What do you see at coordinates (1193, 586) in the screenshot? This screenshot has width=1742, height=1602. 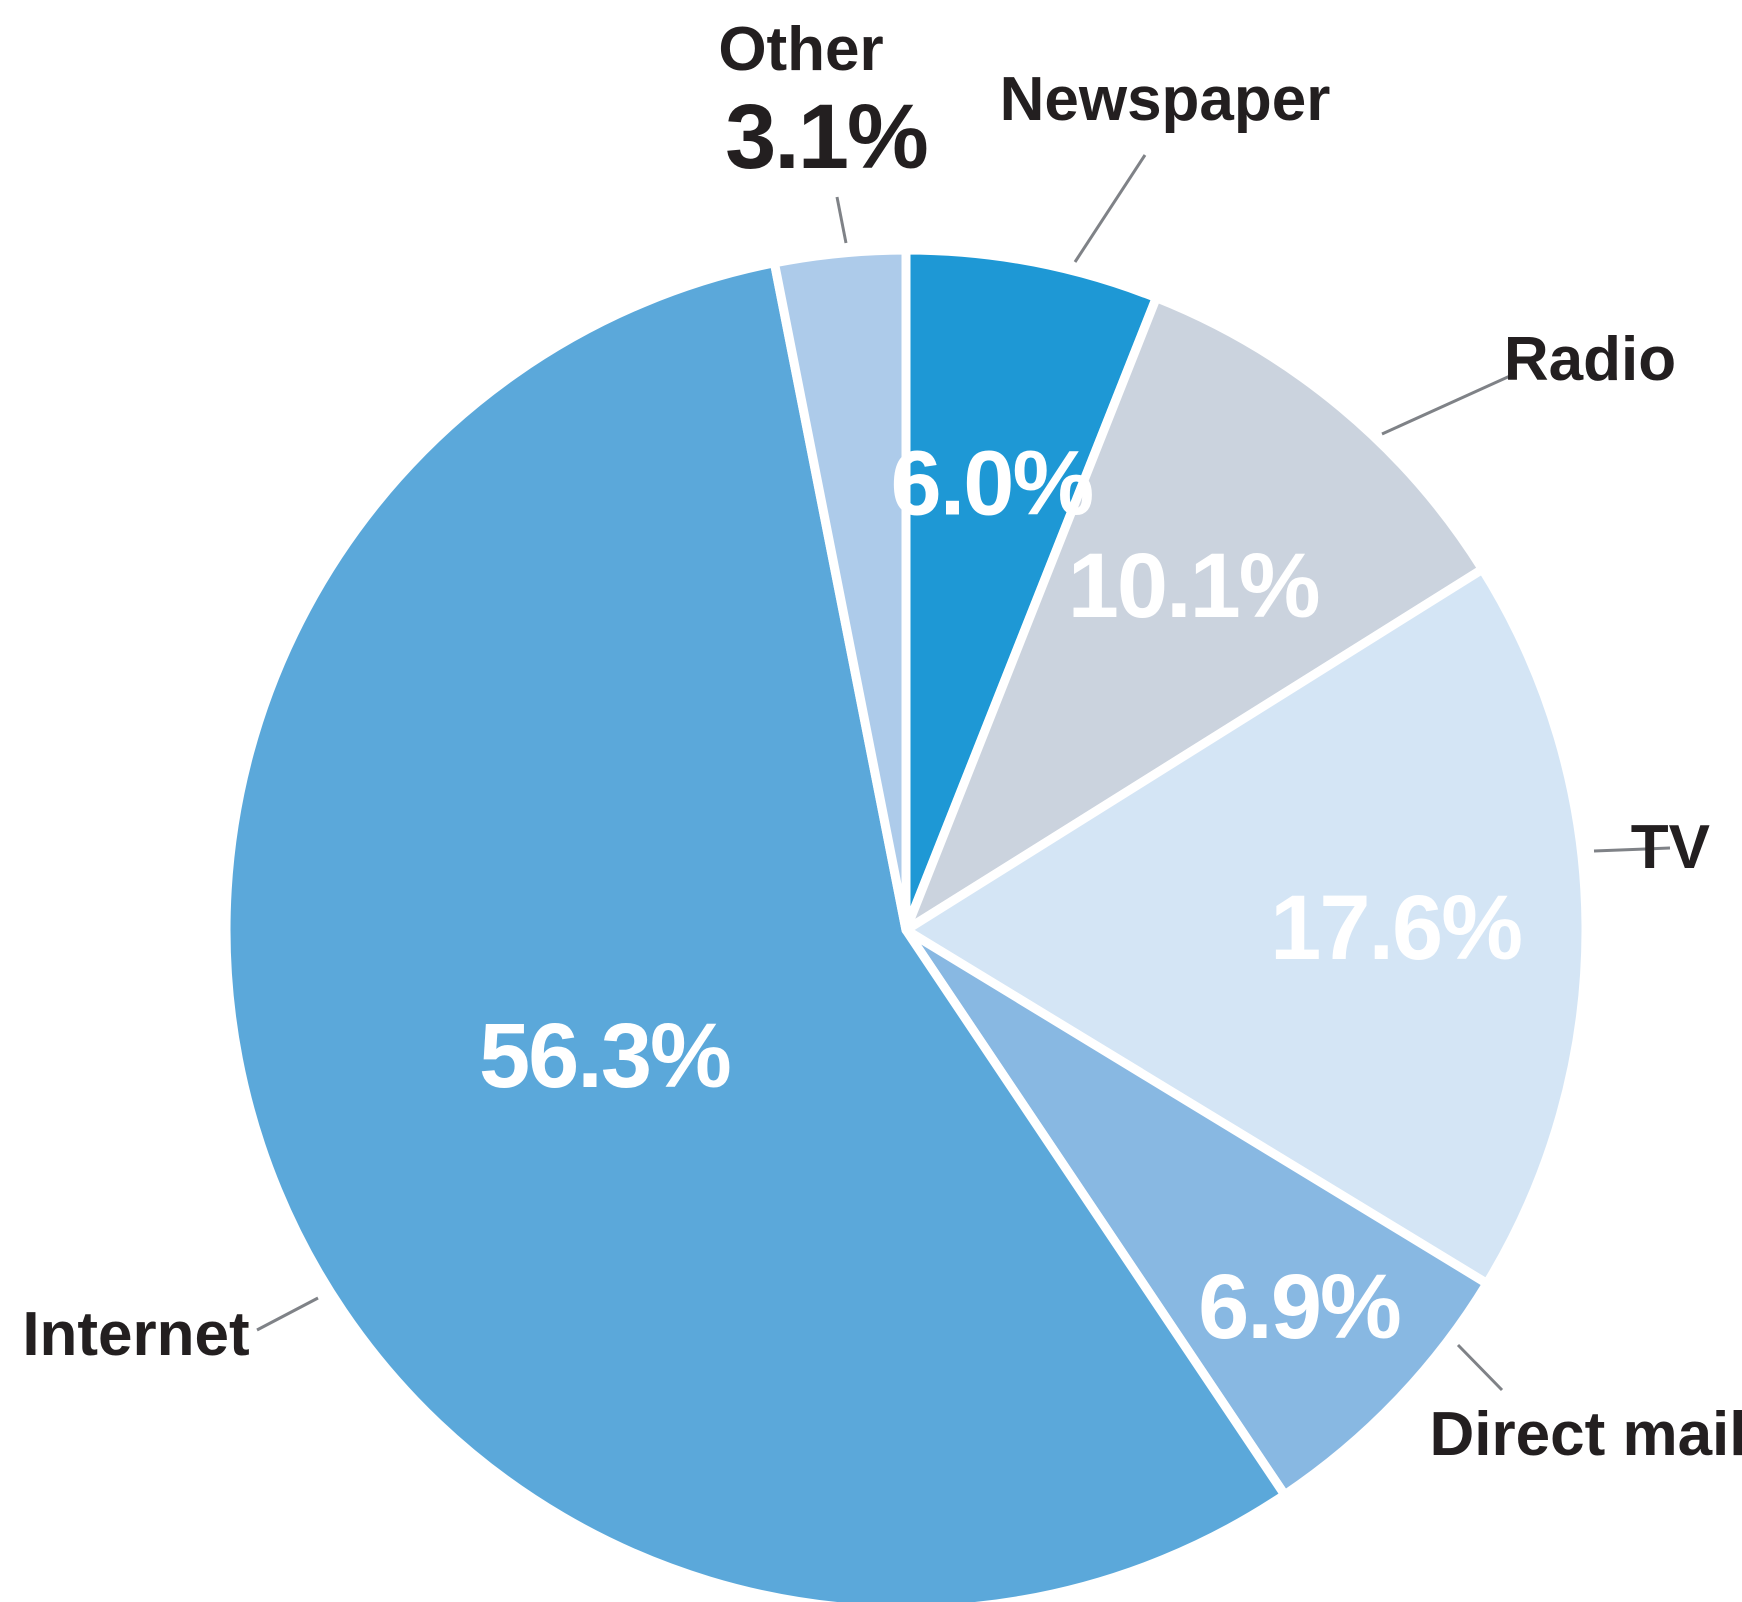 I see `slice-value-label-radio: 10.1%` at bounding box center [1193, 586].